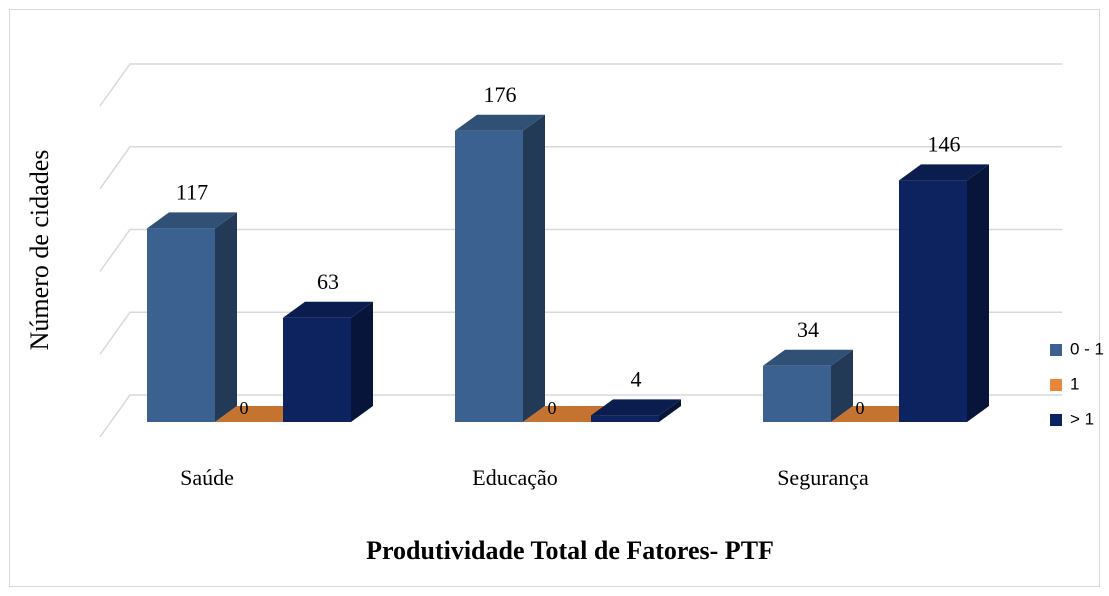 The height and width of the screenshot is (596, 1109). What do you see at coordinates (207, 477) in the screenshot?
I see `x-tick-label: Saúde` at bounding box center [207, 477].